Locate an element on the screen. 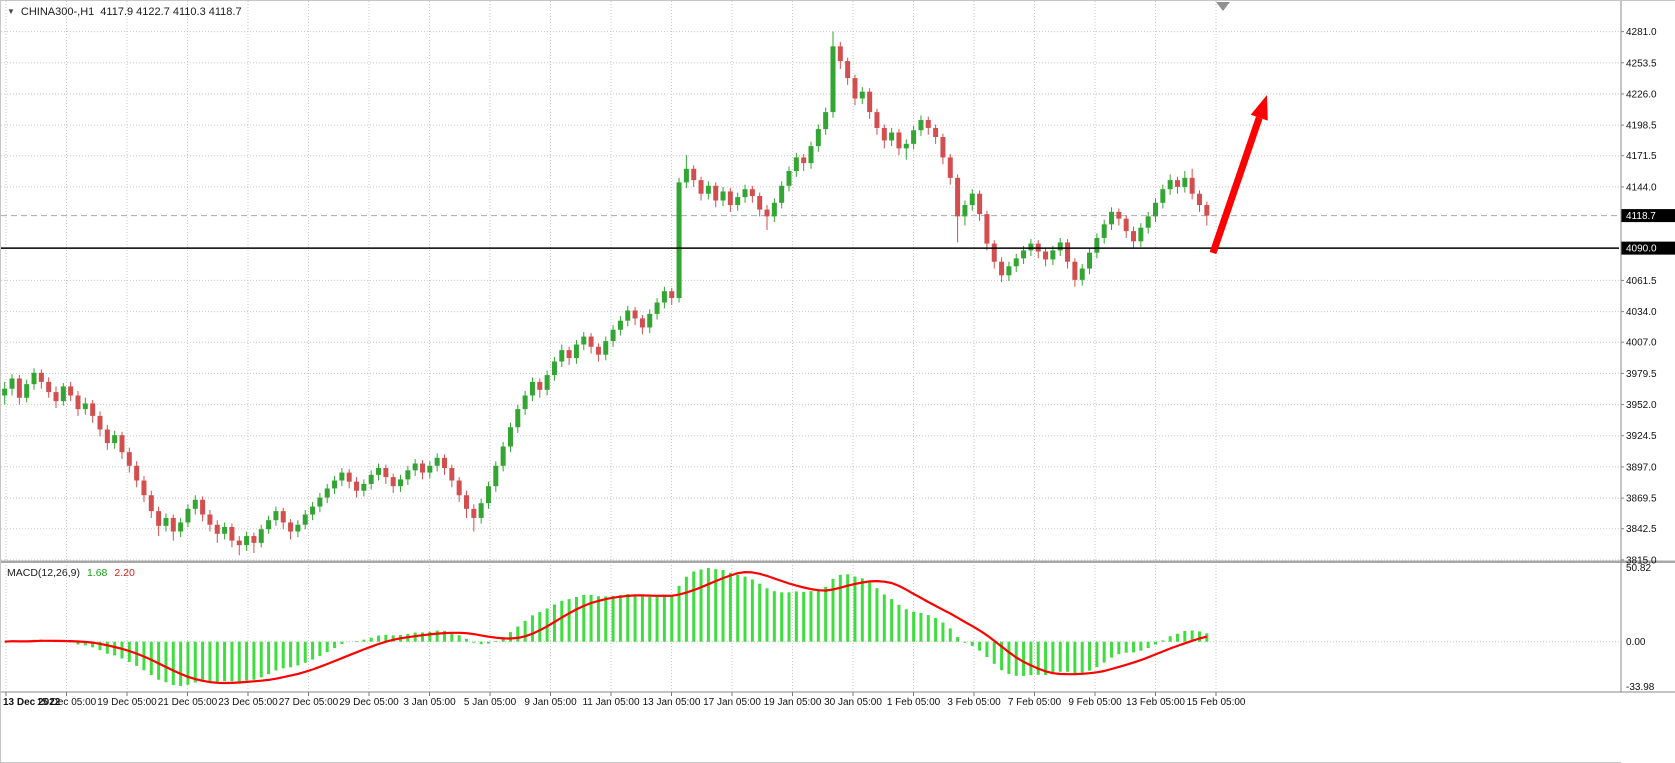  macd-name-text: MACD(12,26,9) is located at coordinates (43, 573).